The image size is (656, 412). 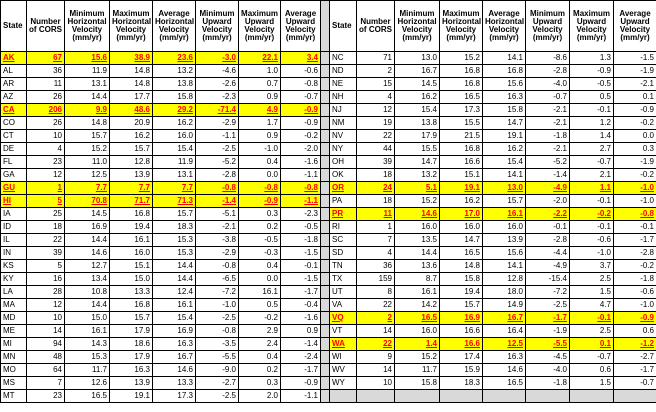 I want to click on value-cell: -1.1, so click(x=300, y=201).